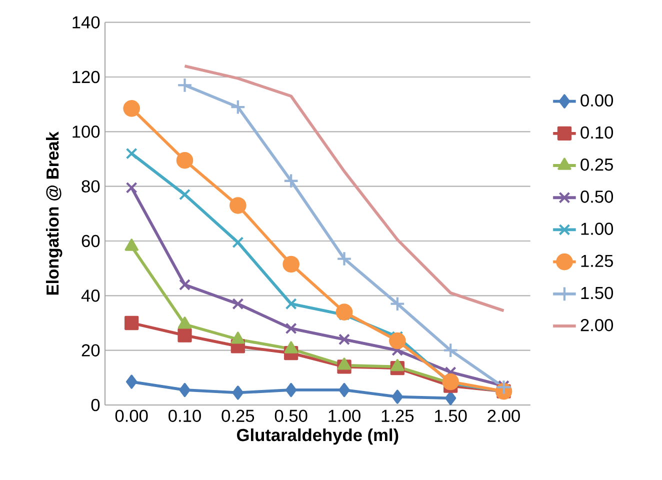  Describe the element at coordinates (597, 261) in the screenshot. I see `legend-label: 1.25` at that location.